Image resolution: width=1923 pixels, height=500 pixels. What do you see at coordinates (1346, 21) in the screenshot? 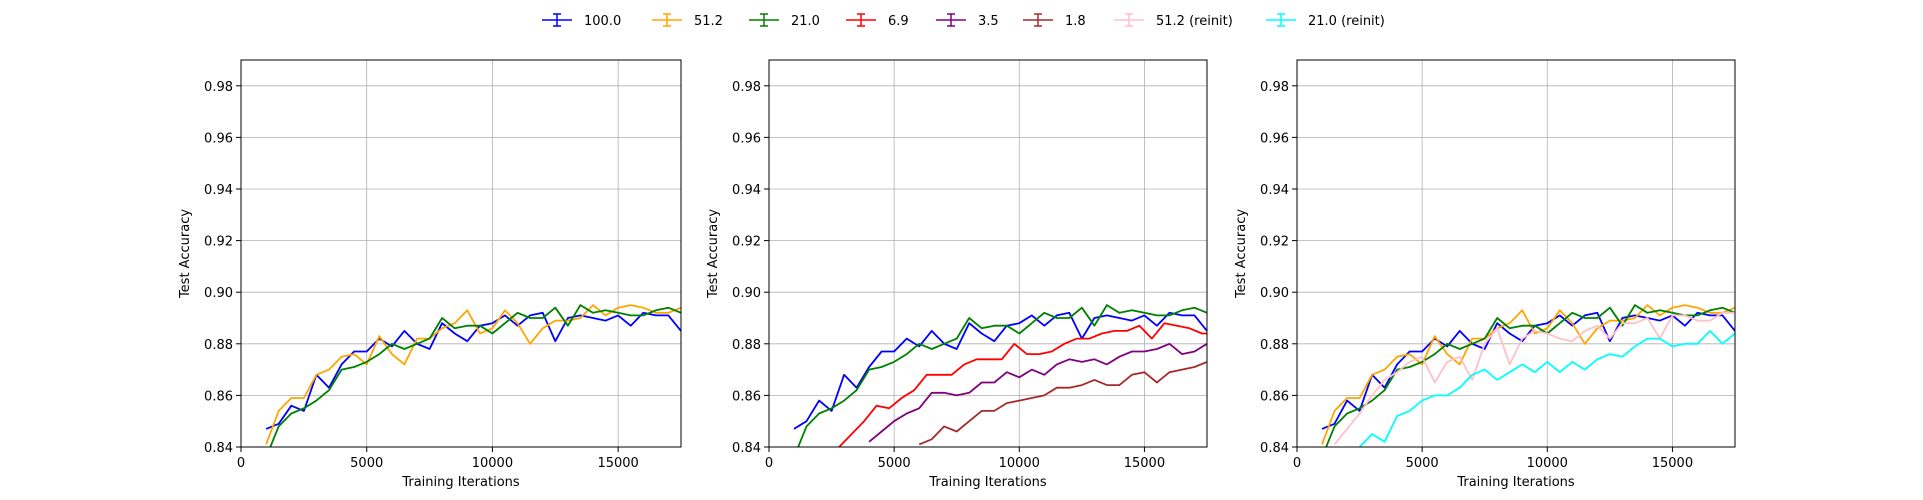
I see `legend-label: 21.0 (reinit)` at bounding box center [1346, 21].